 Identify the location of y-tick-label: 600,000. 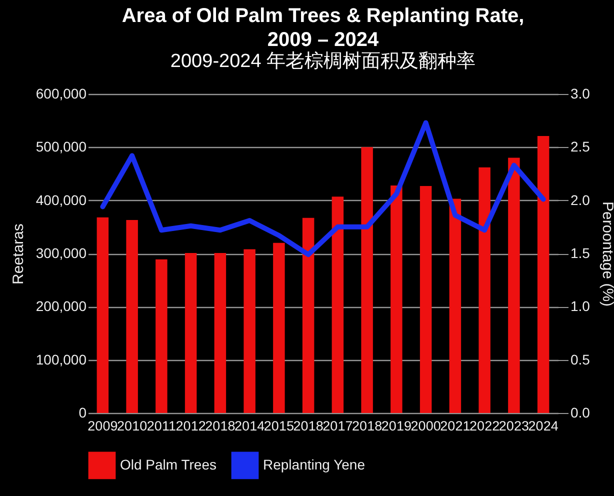
(61, 94).